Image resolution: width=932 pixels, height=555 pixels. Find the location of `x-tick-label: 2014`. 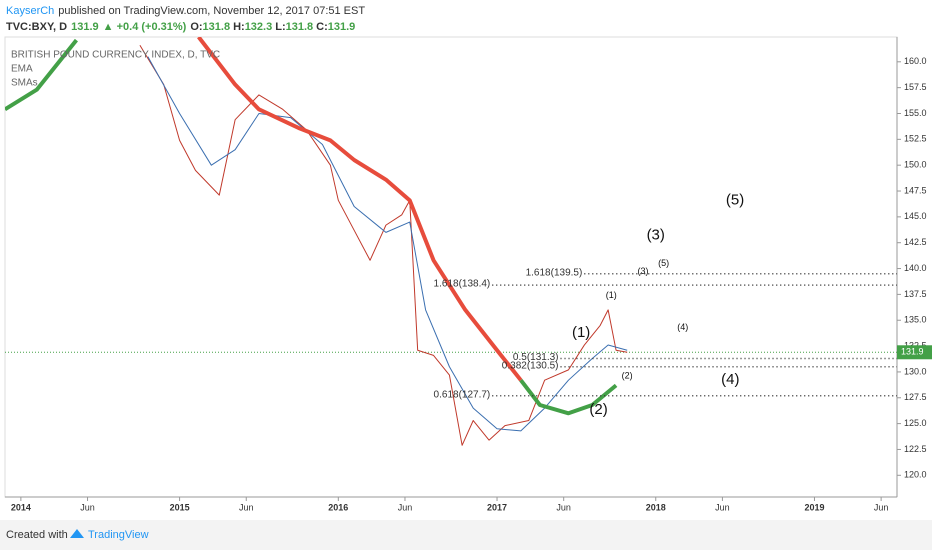

x-tick-label: 2014 is located at coordinates (21, 507).